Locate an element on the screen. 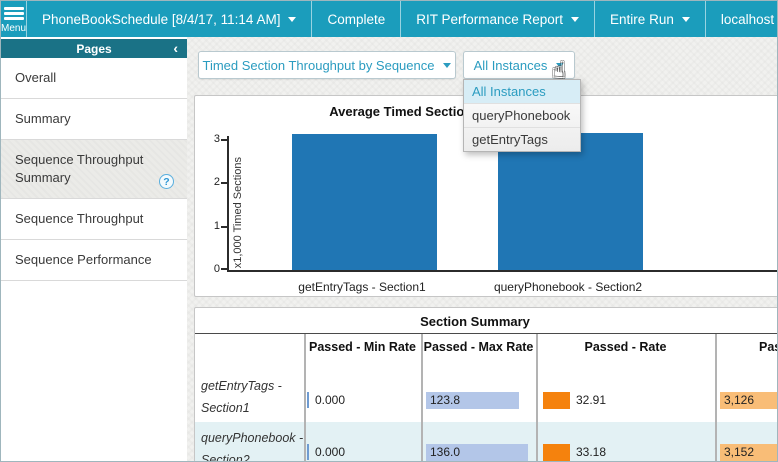 This screenshot has width=778, height=462. row-label: getEntryTags - Section1 is located at coordinates (241, 397).